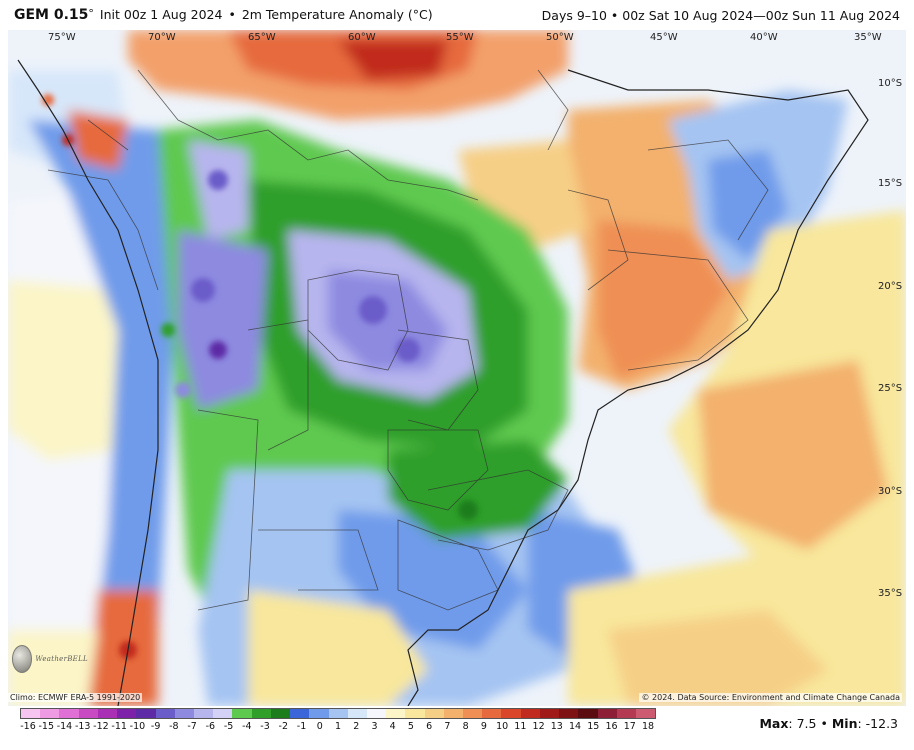 This screenshot has width=914, height=750. Describe the element at coordinates (429, 726) in the screenshot. I see `color-scale-tick: 6` at that location.